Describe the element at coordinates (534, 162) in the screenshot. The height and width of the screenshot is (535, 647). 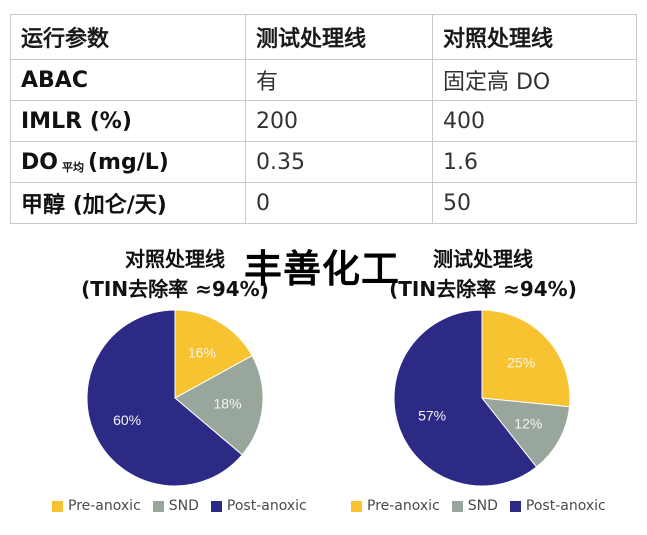
I see `control-value: 1.6` at that location.